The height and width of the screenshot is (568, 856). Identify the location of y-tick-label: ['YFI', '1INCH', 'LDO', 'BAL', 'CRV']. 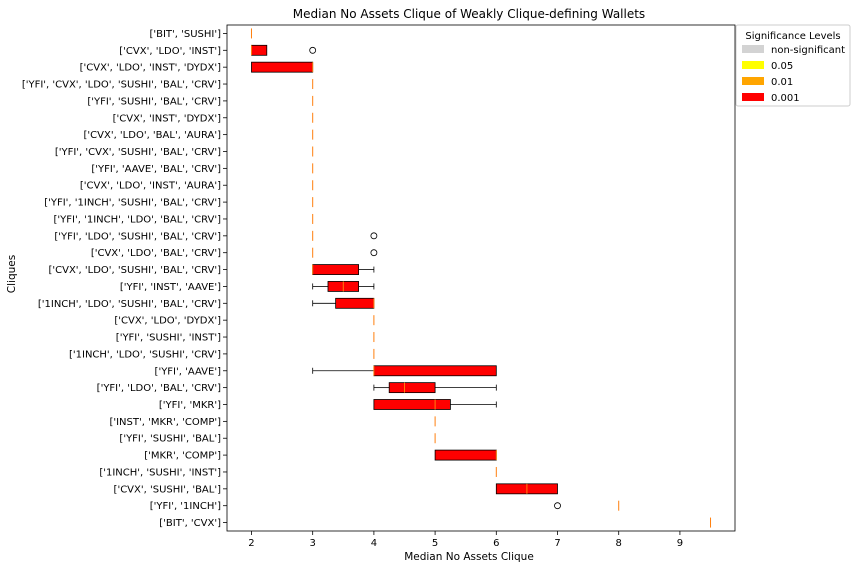
(138, 219).